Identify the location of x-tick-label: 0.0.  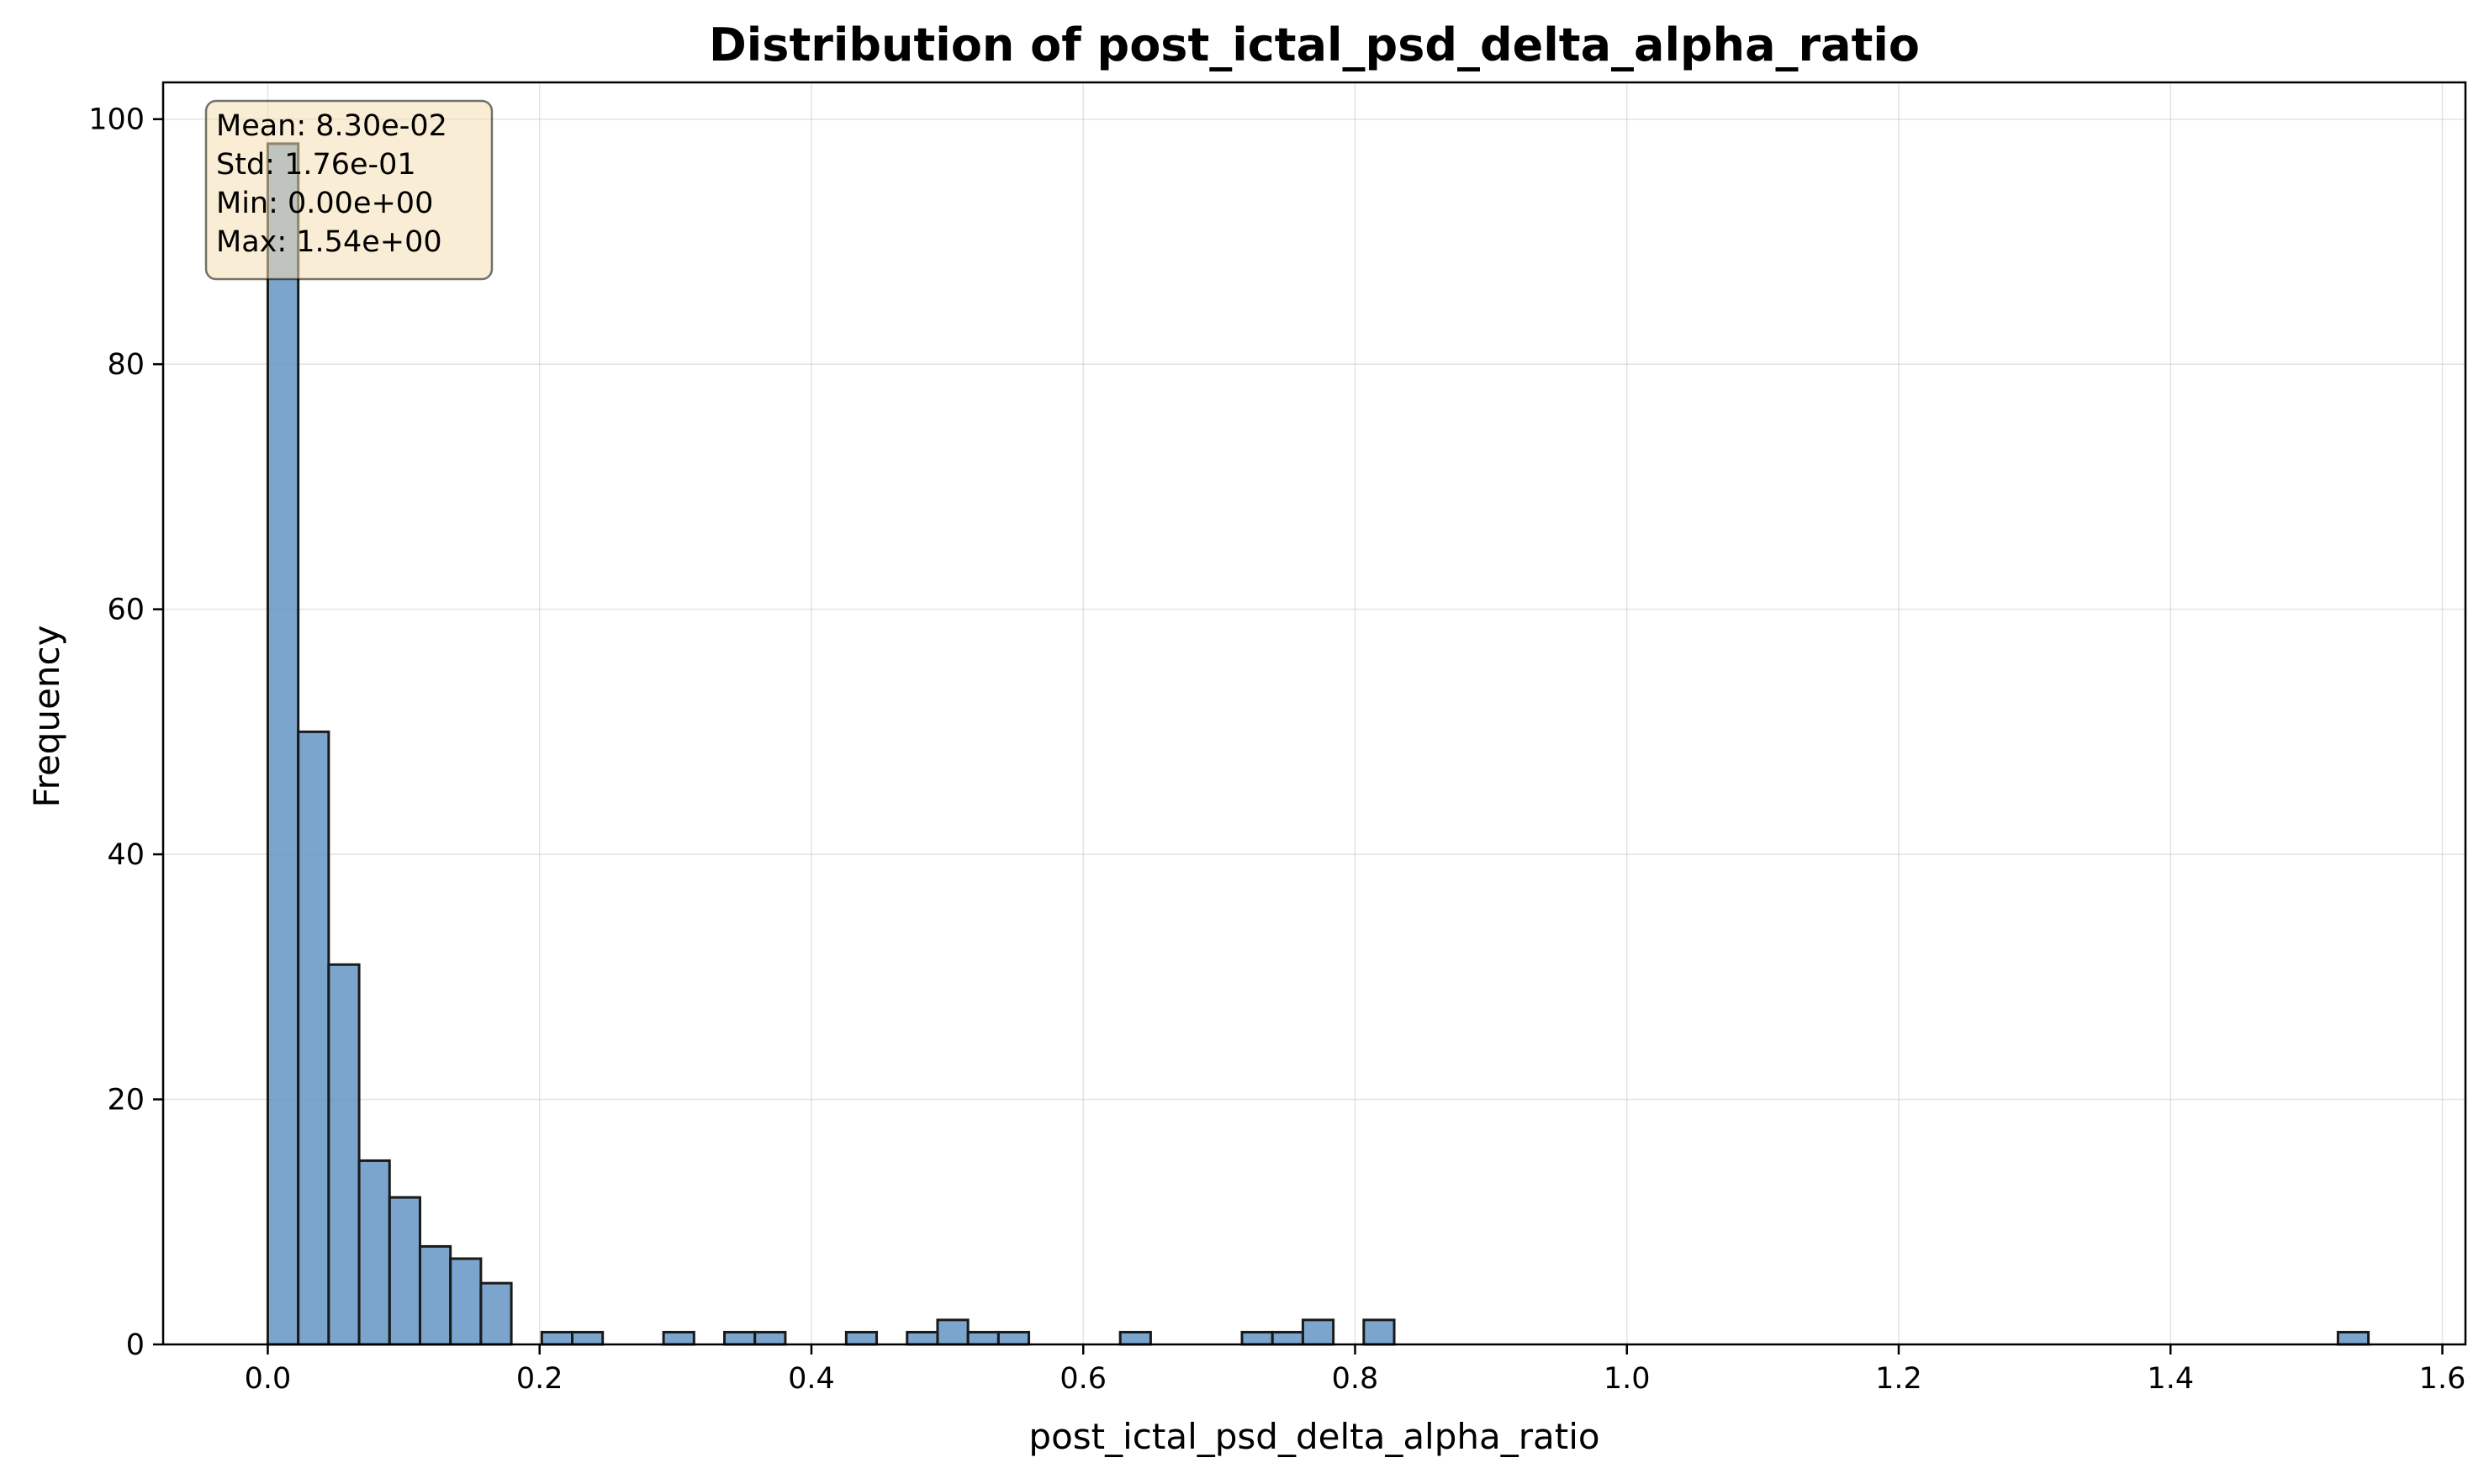
(268, 1379).